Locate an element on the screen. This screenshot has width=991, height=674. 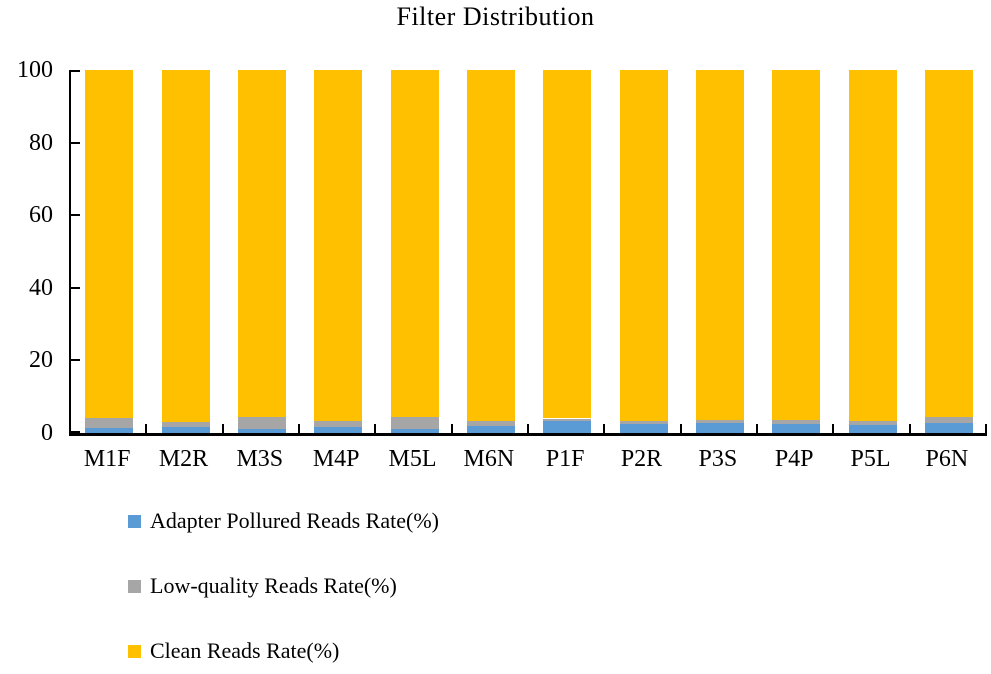
bar-m3s is located at coordinates (261, 251).